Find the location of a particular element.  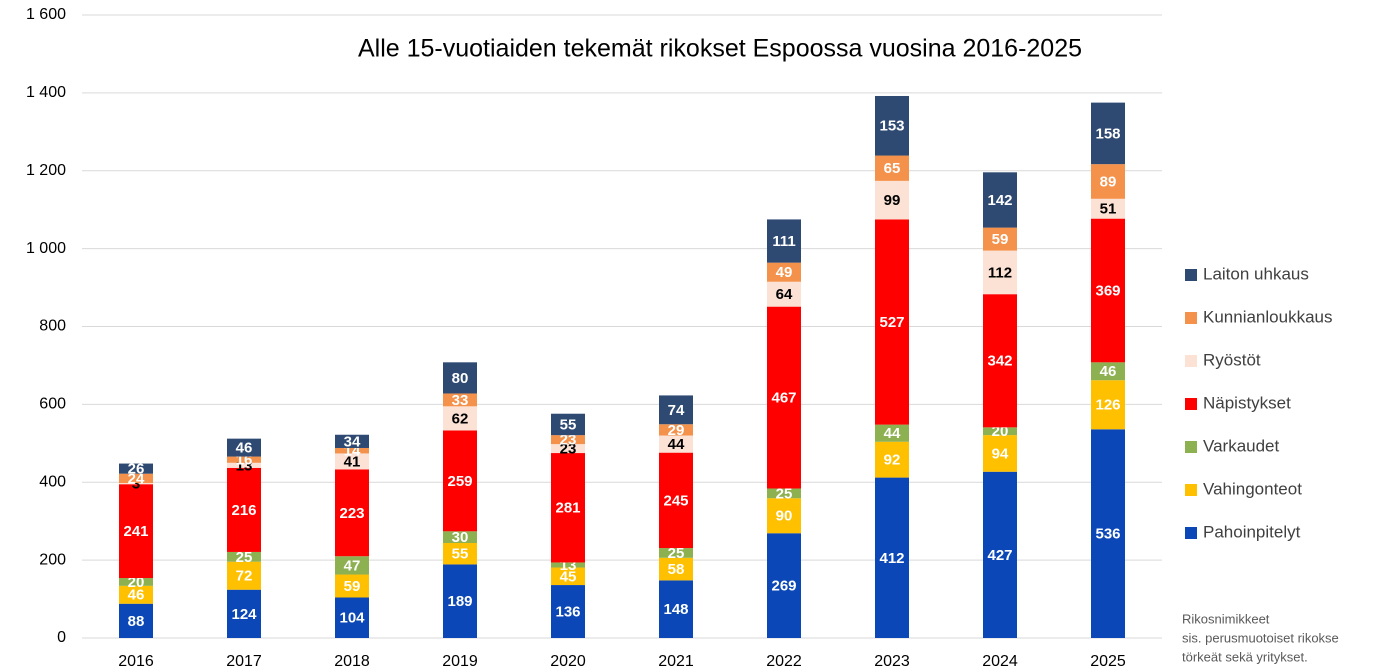

data-label: 269 is located at coordinates (783, 586).